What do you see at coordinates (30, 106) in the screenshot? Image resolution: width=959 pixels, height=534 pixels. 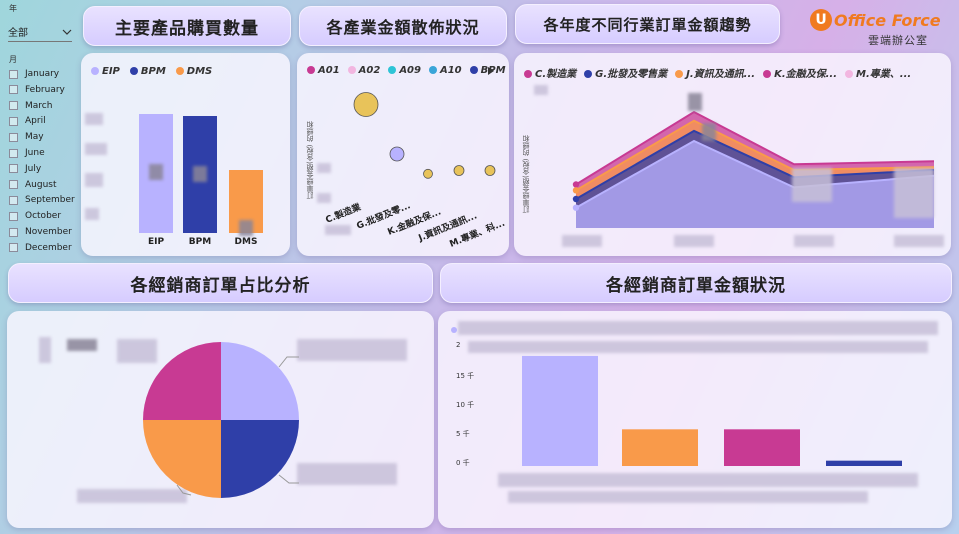 I see `month-option-march: March` at bounding box center [30, 106].